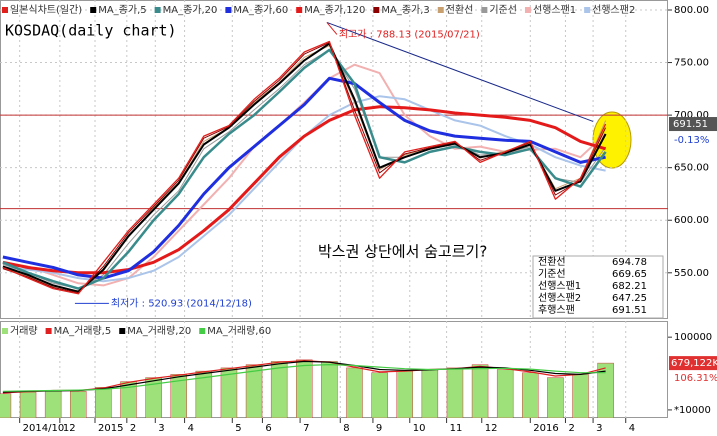 The width and height of the screenshot is (717, 436). What do you see at coordinates (190, 10) in the screenshot?
I see `legend-label: MA_종가,20` at bounding box center [190, 10].